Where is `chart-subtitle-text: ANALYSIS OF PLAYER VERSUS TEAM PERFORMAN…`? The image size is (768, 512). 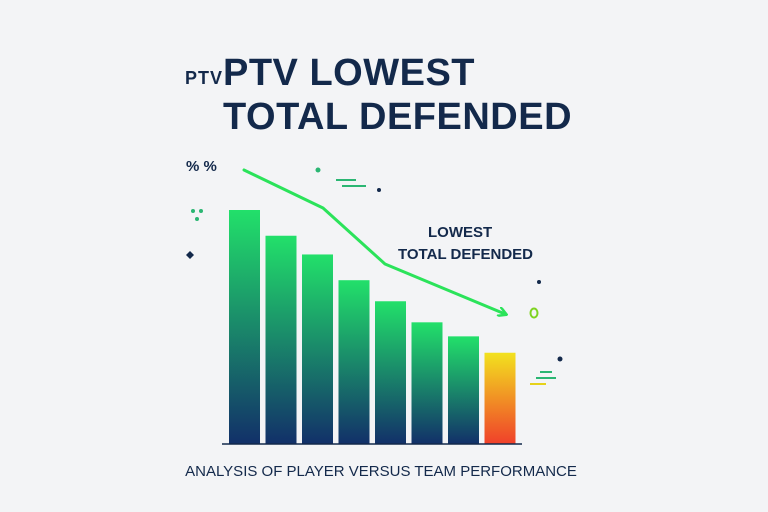 chart-subtitle-text: ANALYSIS OF PLAYER VERSUS TEAM PERFORMAN… is located at coordinates (381, 471).